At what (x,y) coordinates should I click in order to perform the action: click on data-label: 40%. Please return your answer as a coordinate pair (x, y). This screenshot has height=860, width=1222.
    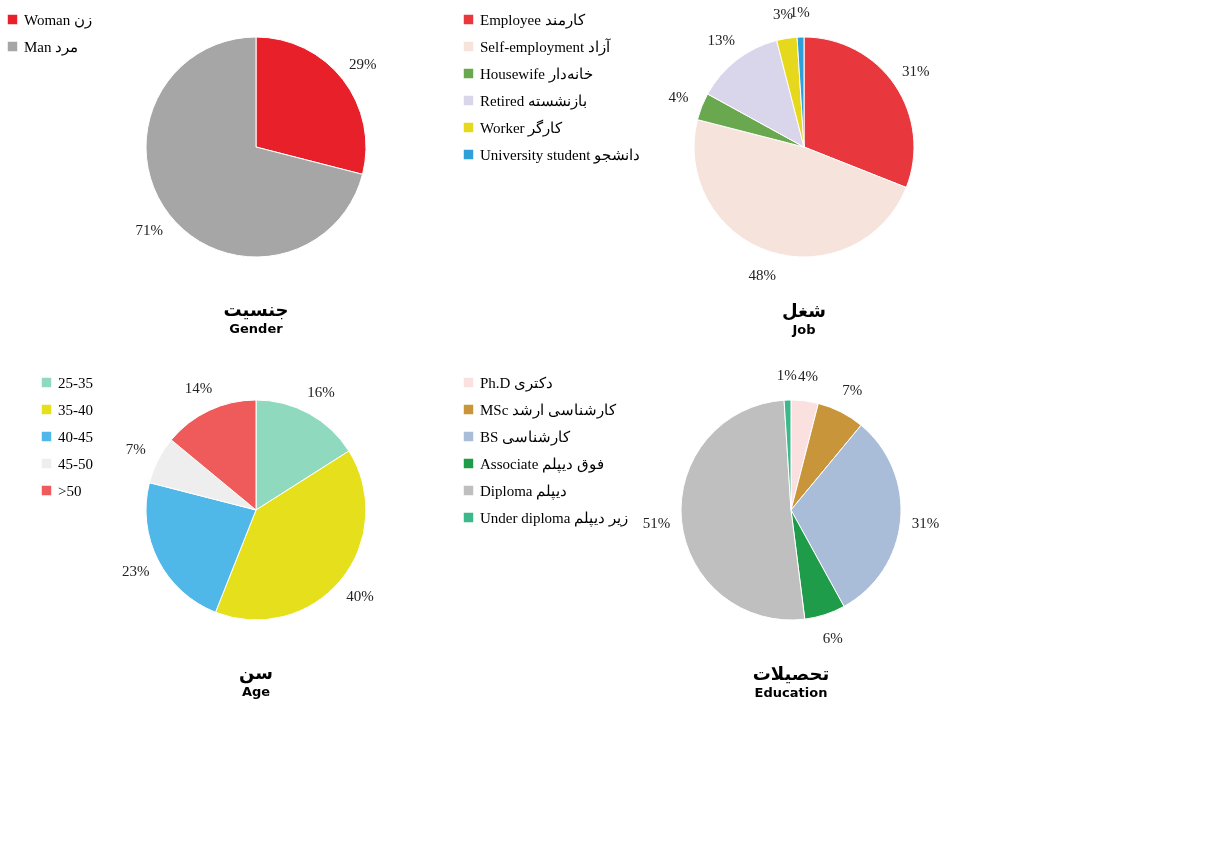
    Looking at the image, I should click on (360, 596).